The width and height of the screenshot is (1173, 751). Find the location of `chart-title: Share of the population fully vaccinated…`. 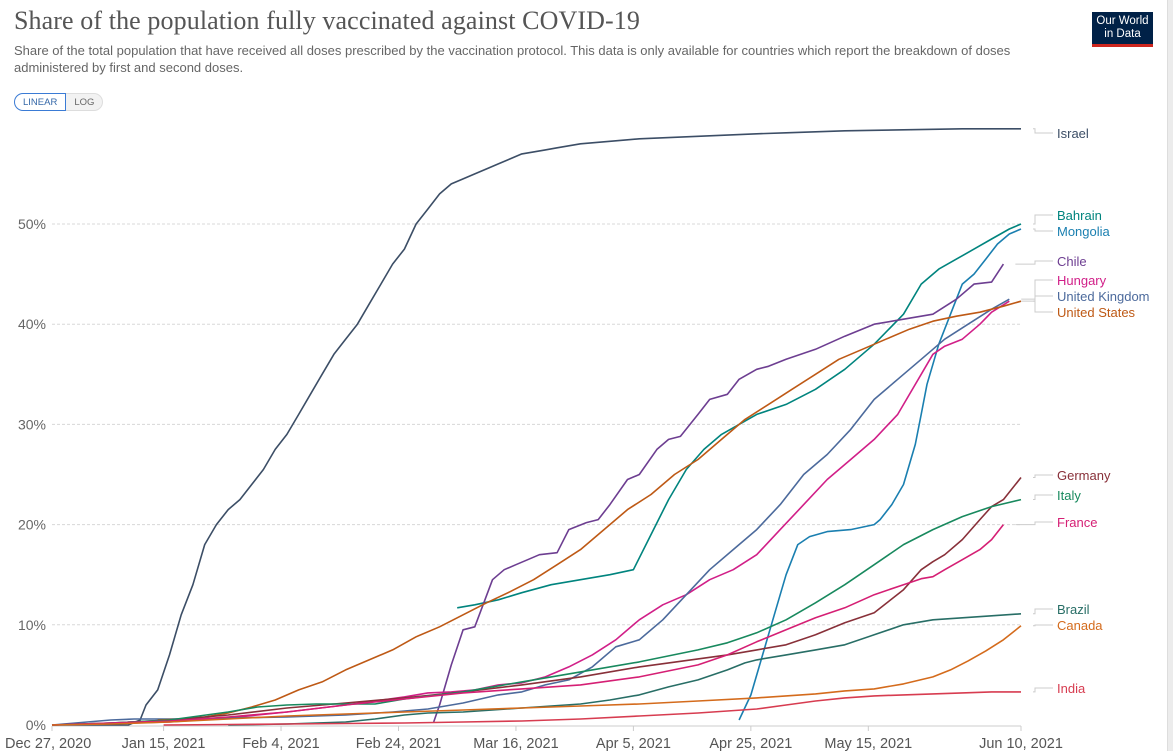

chart-title: Share of the population fully vaccinated… is located at coordinates (327, 20).